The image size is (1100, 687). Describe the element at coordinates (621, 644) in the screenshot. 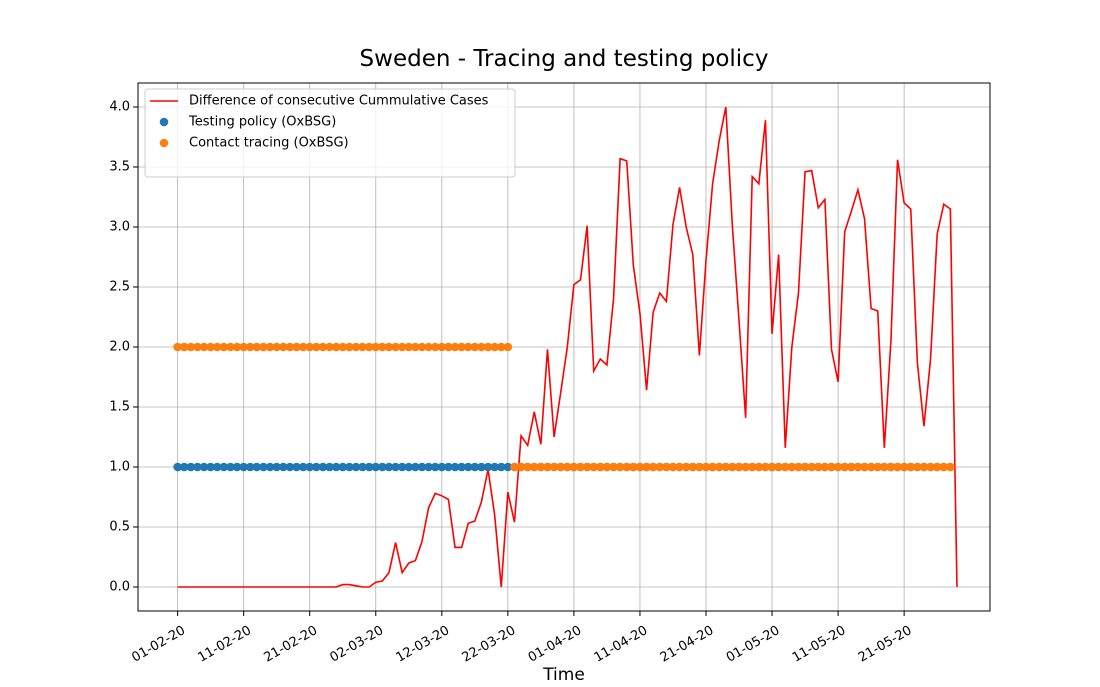

I see `x-tick-label: 11-04-20` at that location.